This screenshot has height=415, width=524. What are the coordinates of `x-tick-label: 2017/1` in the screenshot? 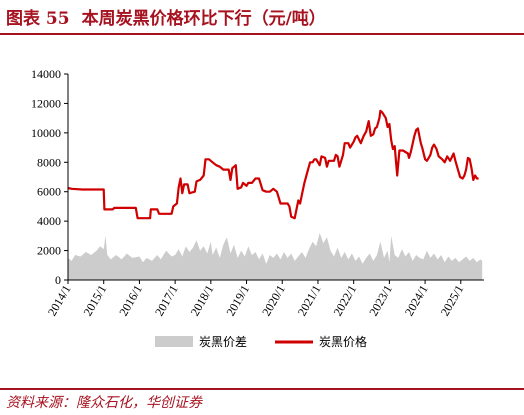 It's located at (166, 301).